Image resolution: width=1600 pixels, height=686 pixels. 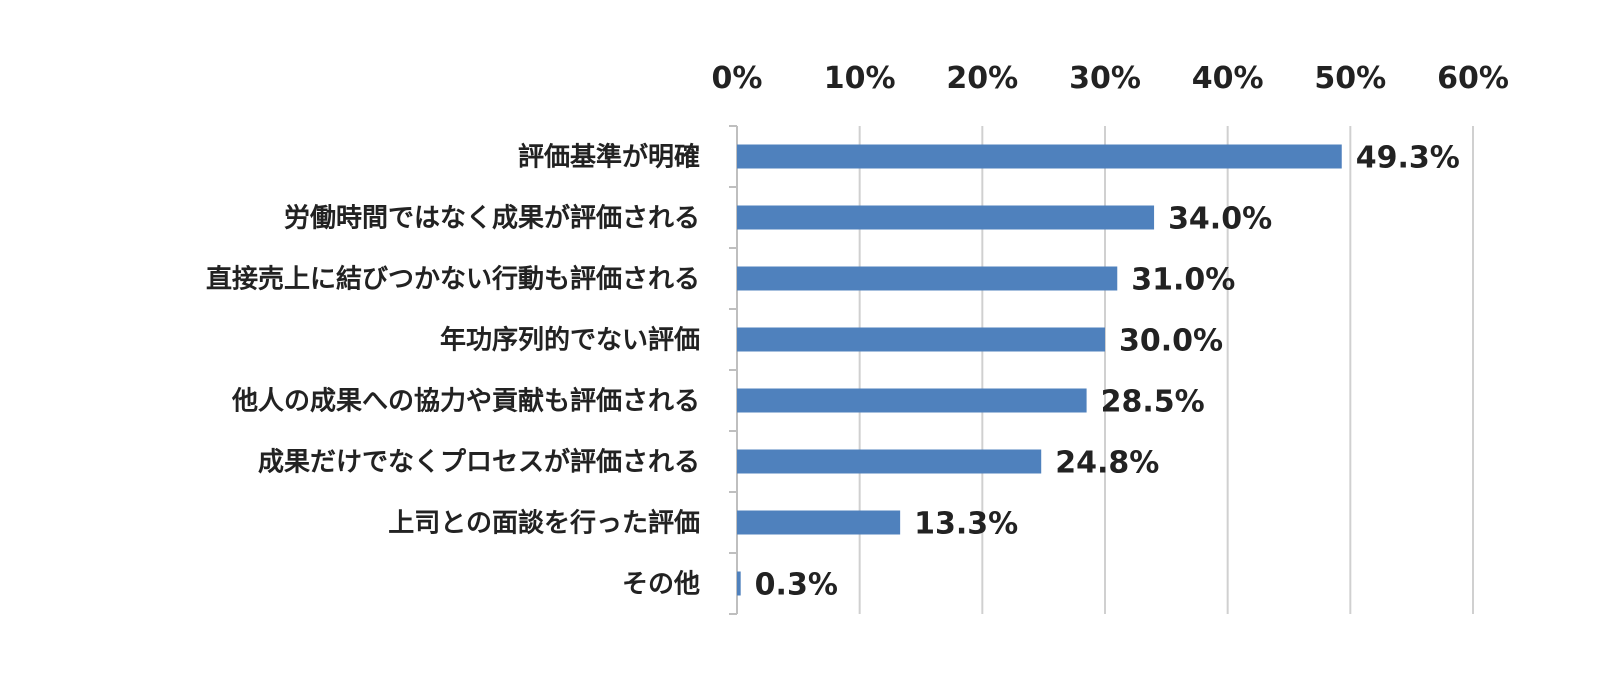 I want to click on data-label: 30.0%, so click(x=1171, y=341).